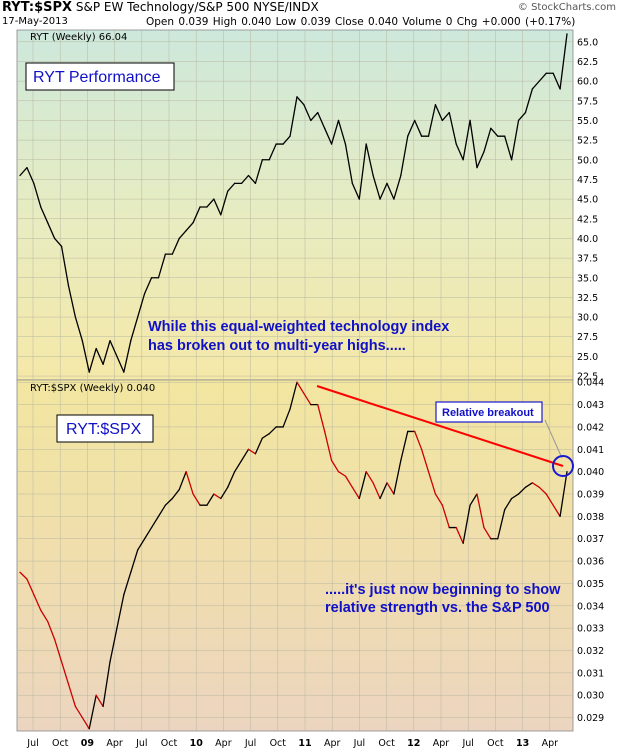 The width and height of the screenshot is (620, 752). I want to click on y-tick-label: 45.0, so click(587, 200).